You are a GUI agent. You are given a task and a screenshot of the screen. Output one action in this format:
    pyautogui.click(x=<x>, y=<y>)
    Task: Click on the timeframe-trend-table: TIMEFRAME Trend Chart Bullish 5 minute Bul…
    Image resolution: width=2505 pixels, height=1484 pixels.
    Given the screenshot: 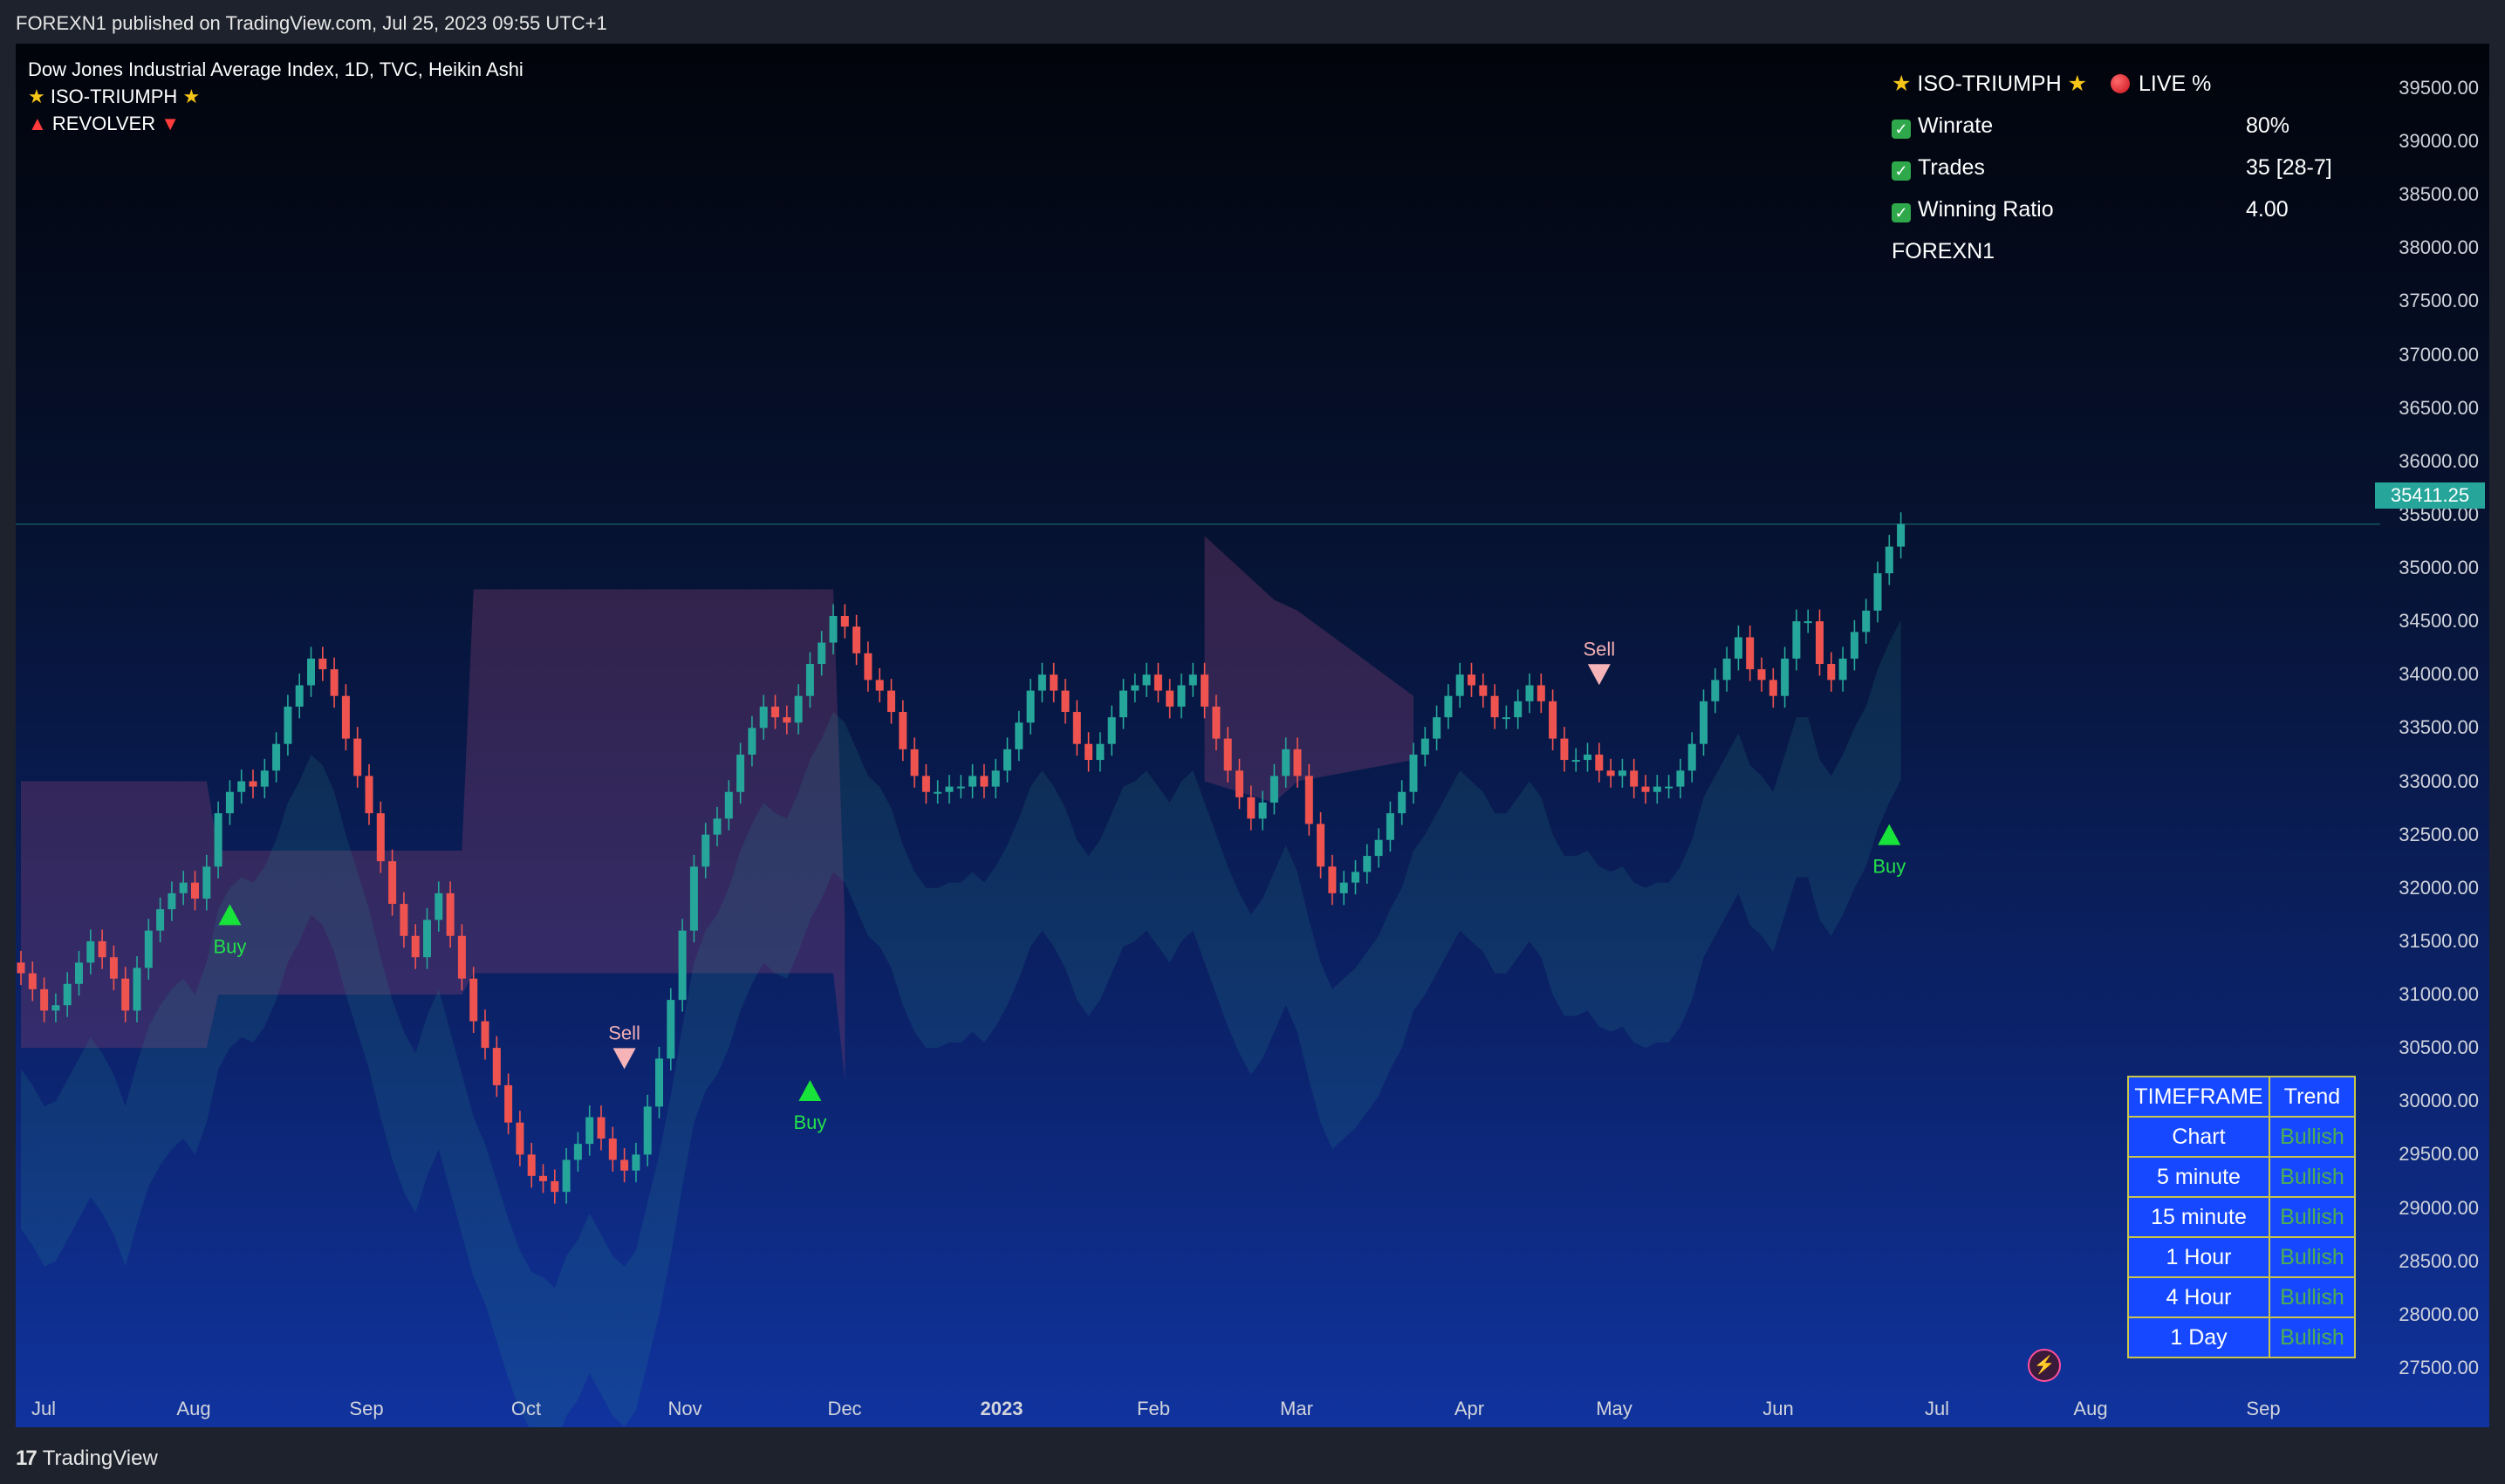 What is the action you would take?
    pyautogui.click(x=2241, y=1217)
    